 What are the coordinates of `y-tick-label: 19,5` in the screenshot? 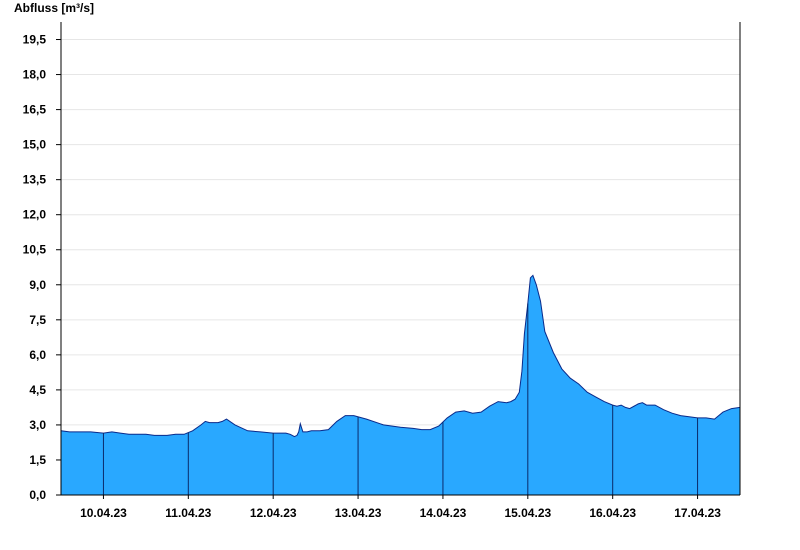 It's located at (35, 40).